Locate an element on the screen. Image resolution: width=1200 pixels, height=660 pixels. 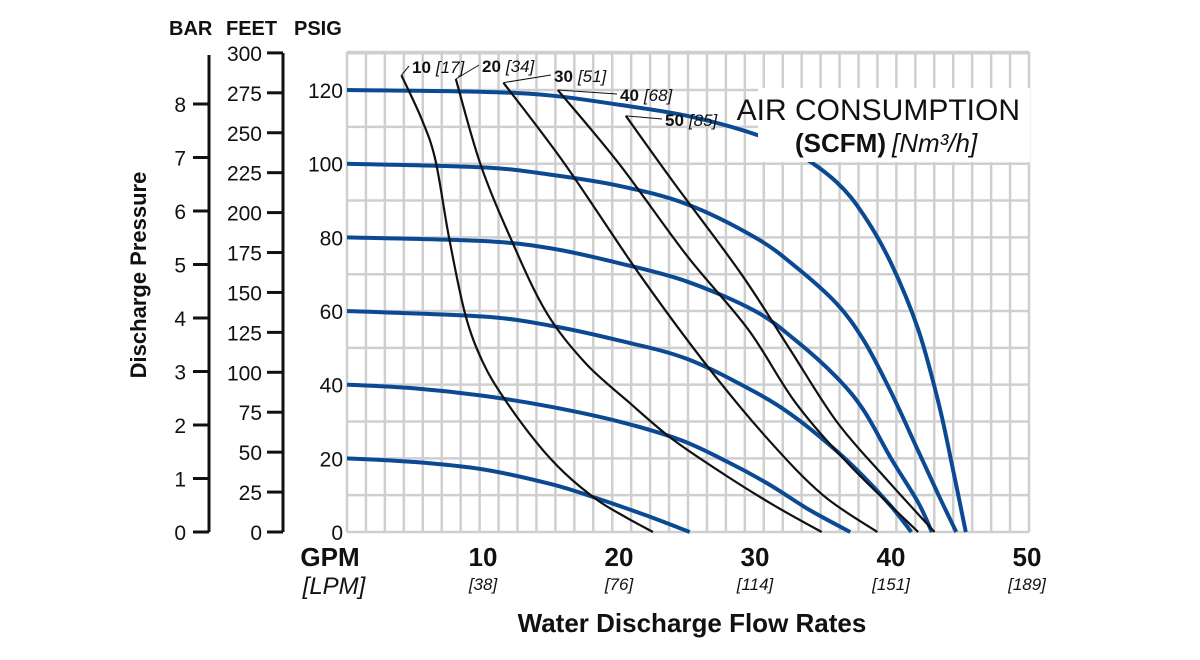
psig-tick-label: 120 is located at coordinates (325, 91).